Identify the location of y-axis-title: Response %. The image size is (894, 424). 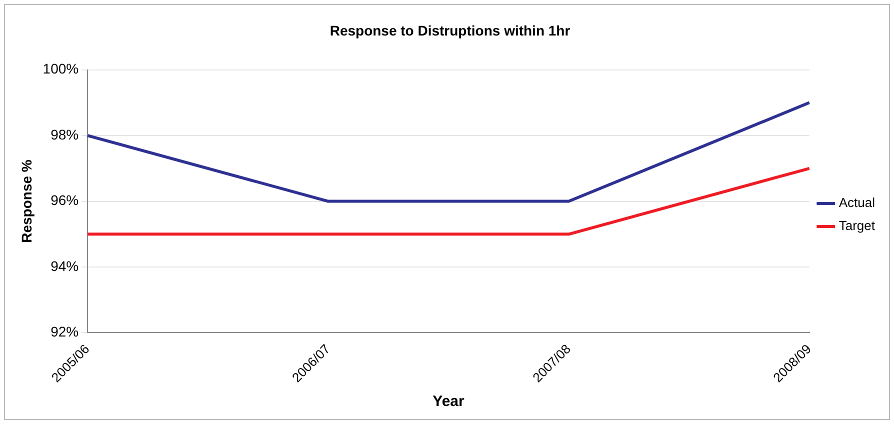
(26, 201).